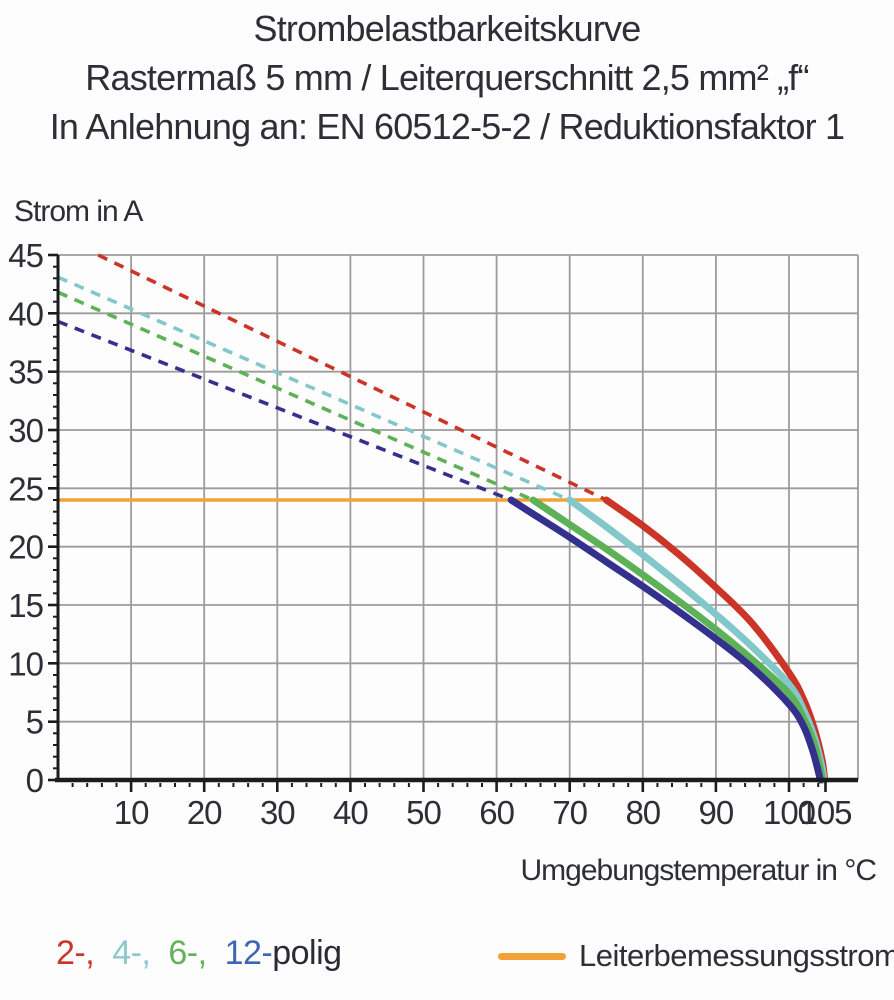  I want to click on series-6-polig-dashed, so click(295, 396).